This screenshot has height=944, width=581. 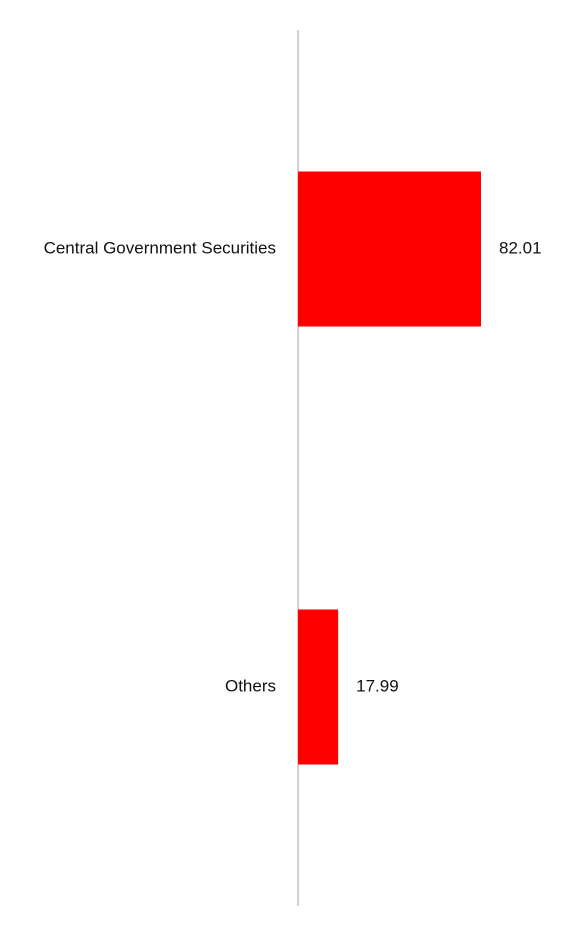 What do you see at coordinates (250, 685) in the screenshot?
I see `category-label: Others` at bounding box center [250, 685].